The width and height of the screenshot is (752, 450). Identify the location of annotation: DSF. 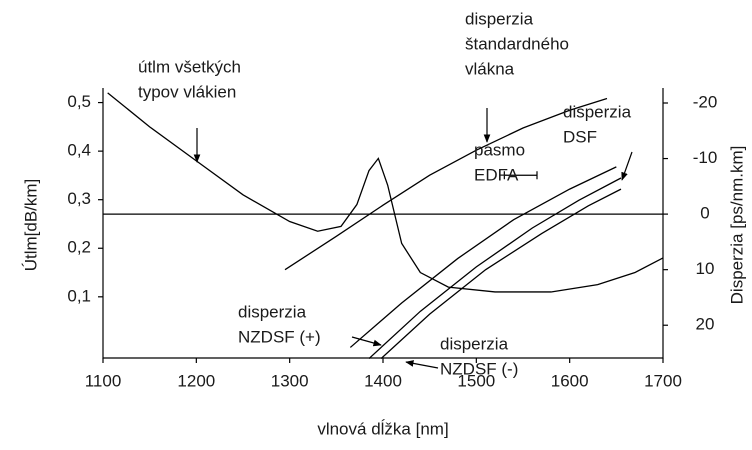
(580, 136).